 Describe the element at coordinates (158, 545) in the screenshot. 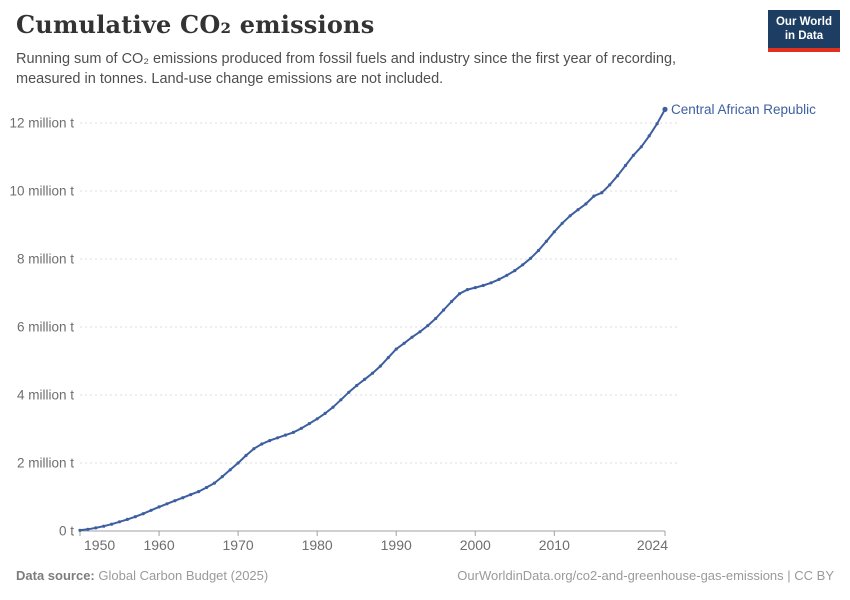

I see `x-axis-label: 1960` at that location.